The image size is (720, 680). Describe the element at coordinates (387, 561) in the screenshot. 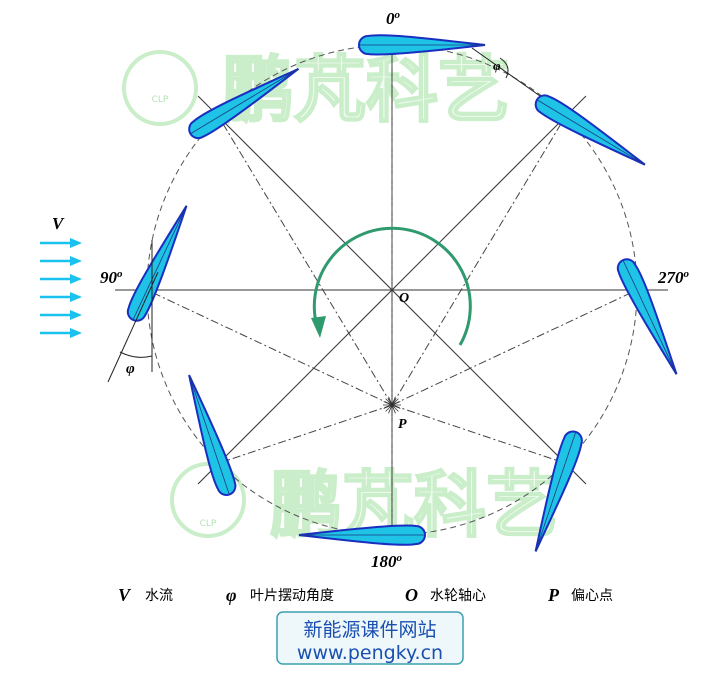

I see `angle-label: 180o` at that location.